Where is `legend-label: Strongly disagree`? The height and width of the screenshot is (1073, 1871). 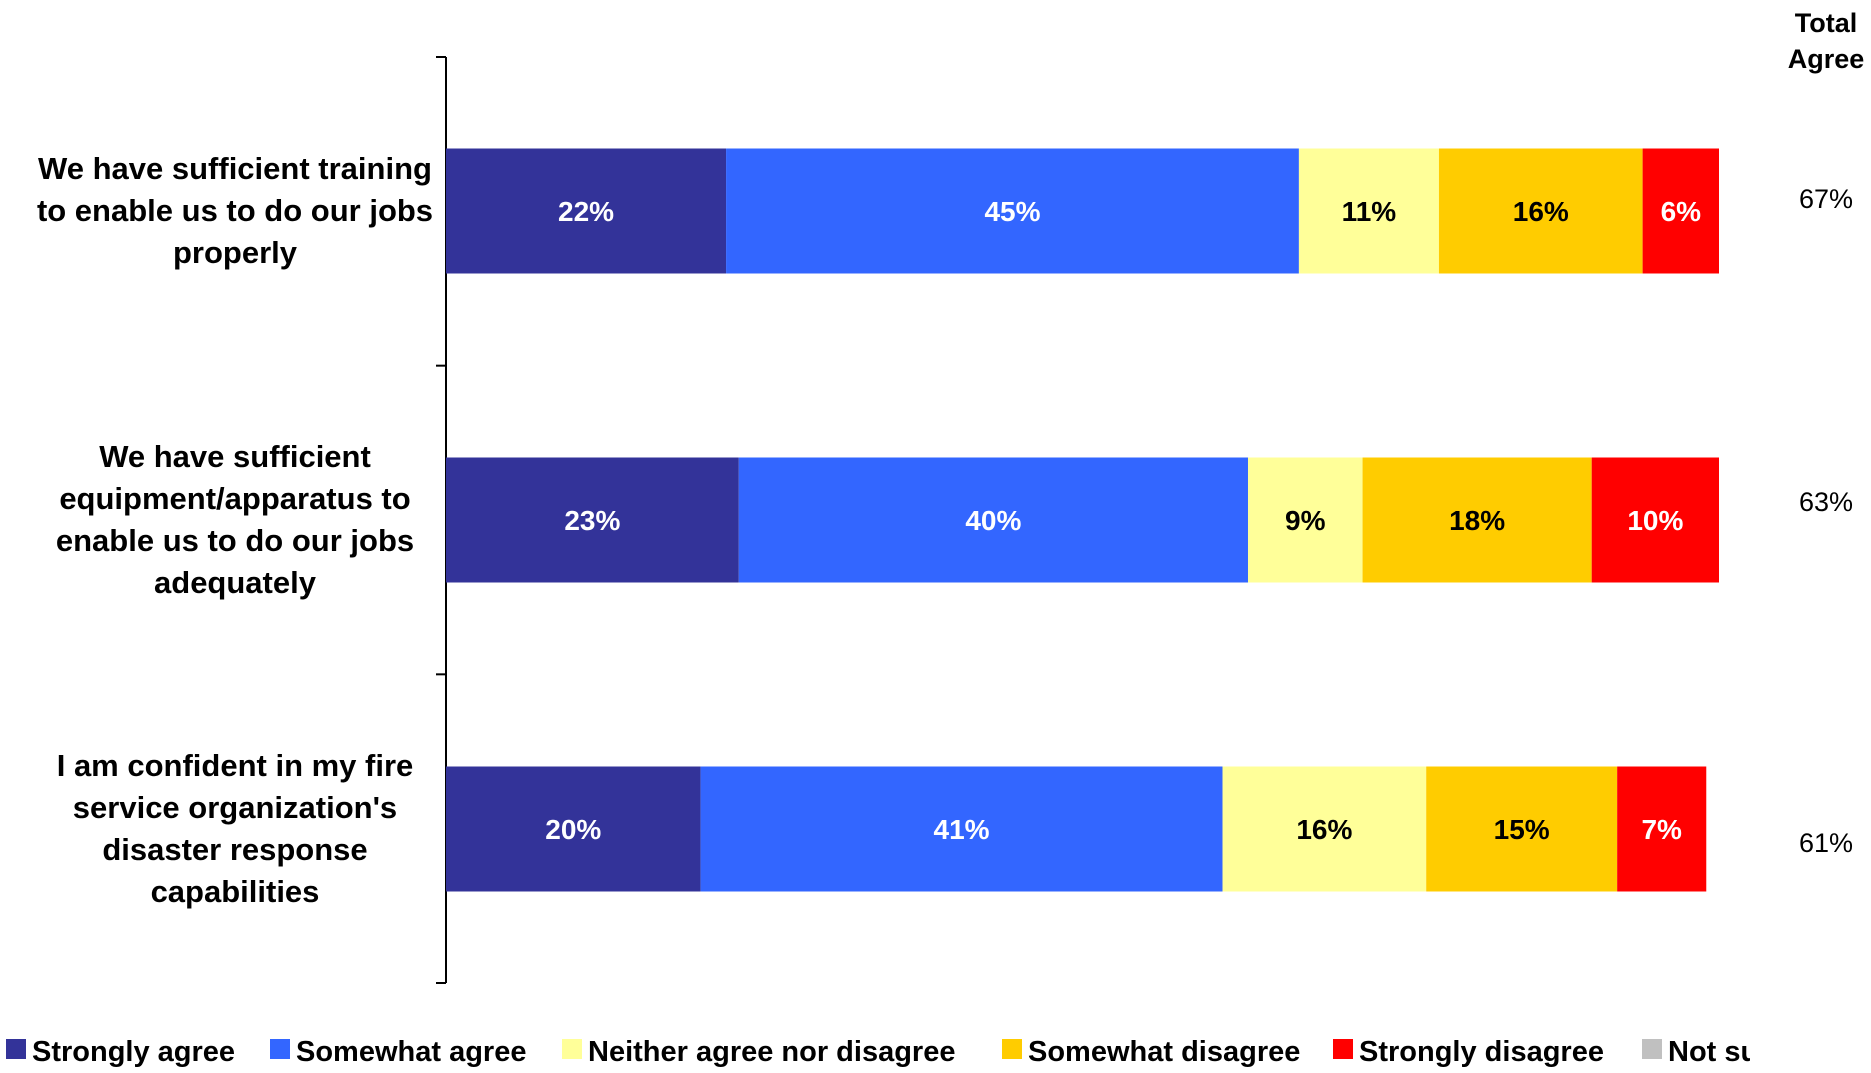
legend-label: Strongly disagree is located at coordinates (1481, 1052).